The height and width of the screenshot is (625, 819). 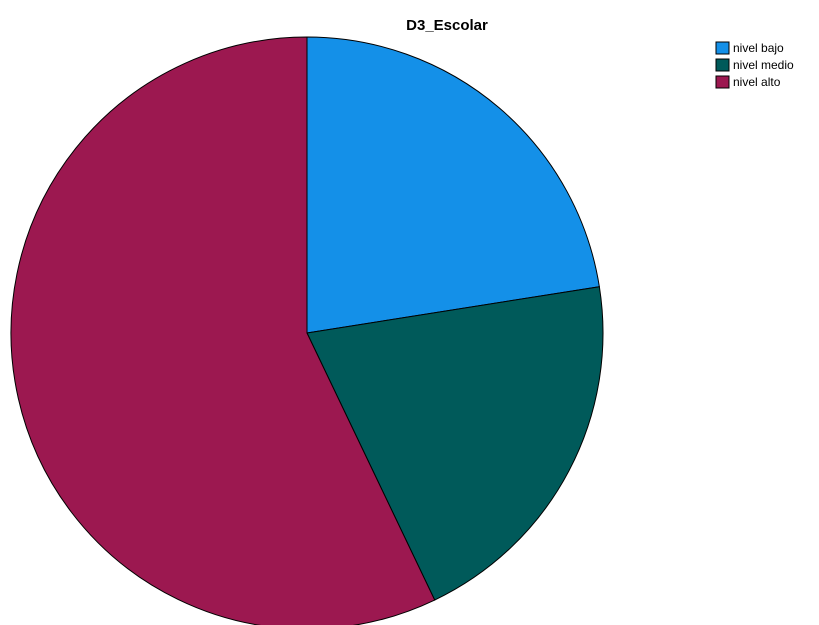 I want to click on legend-label-nivel-medio: nivel medio, so click(x=763, y=65).